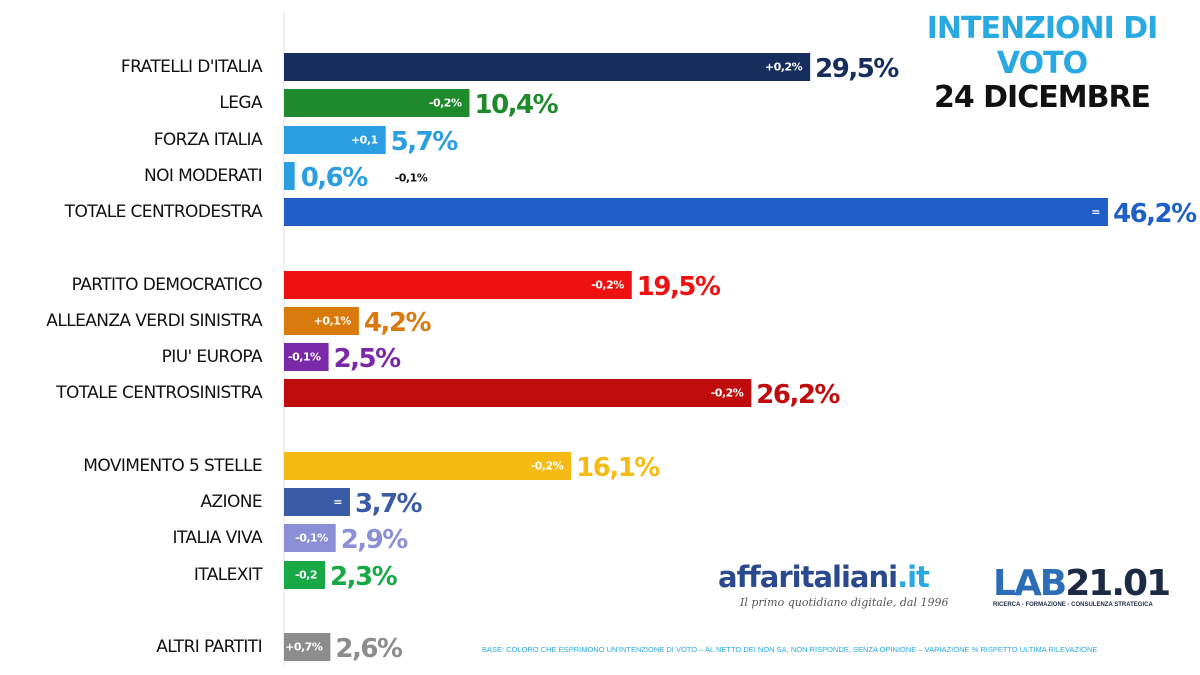  Describe the element at coordinates (209, 647) in the screenshot. I see `category-label: ALTRI PARTITI` at that location.